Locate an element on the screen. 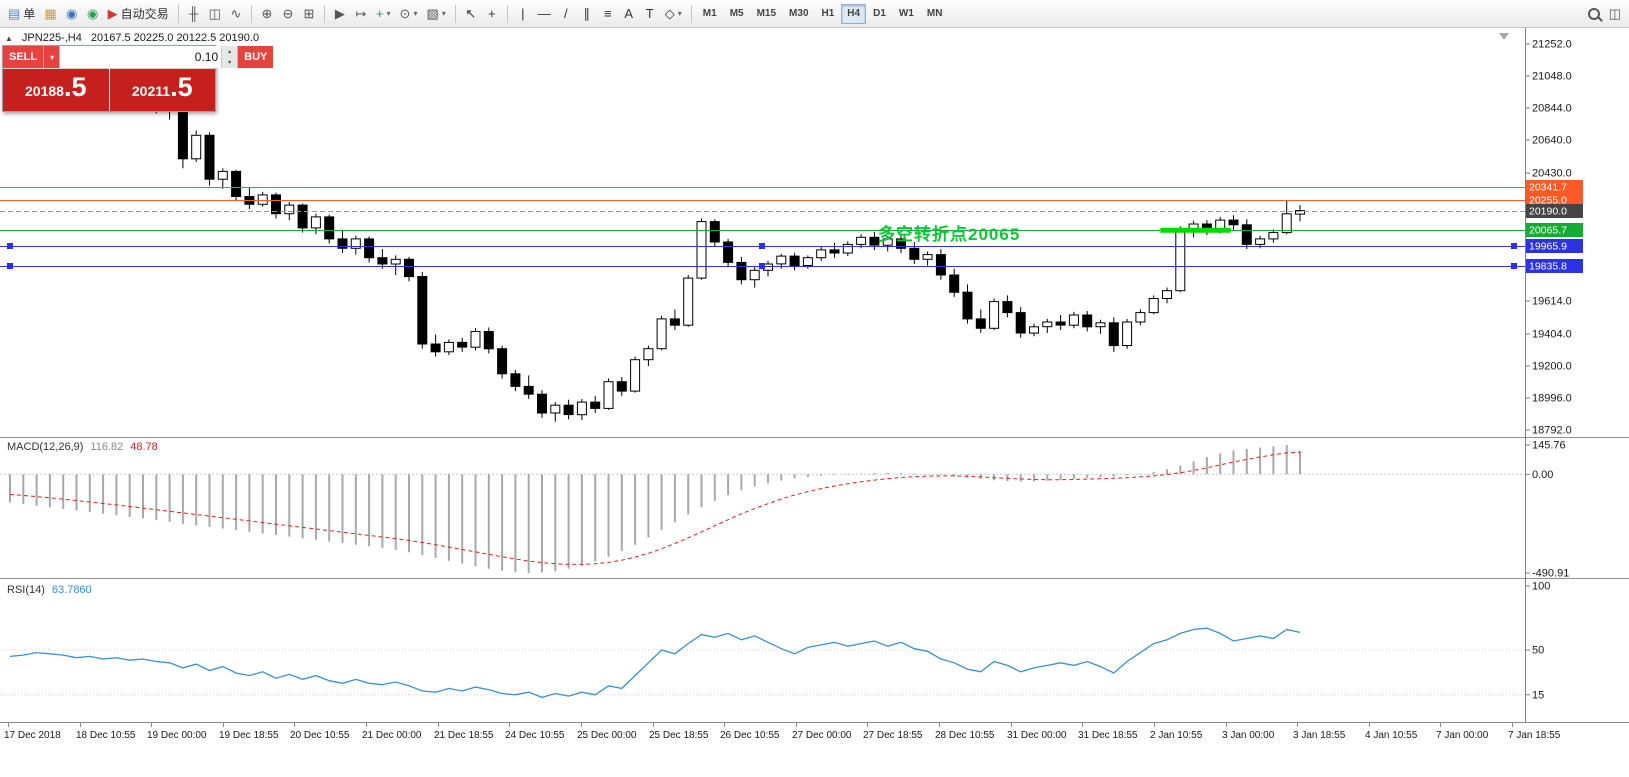 The width and height of the screenshot is (1629, 777). time-axis-label: 28 Dec 10:55 is located at coordinates (965, 735).